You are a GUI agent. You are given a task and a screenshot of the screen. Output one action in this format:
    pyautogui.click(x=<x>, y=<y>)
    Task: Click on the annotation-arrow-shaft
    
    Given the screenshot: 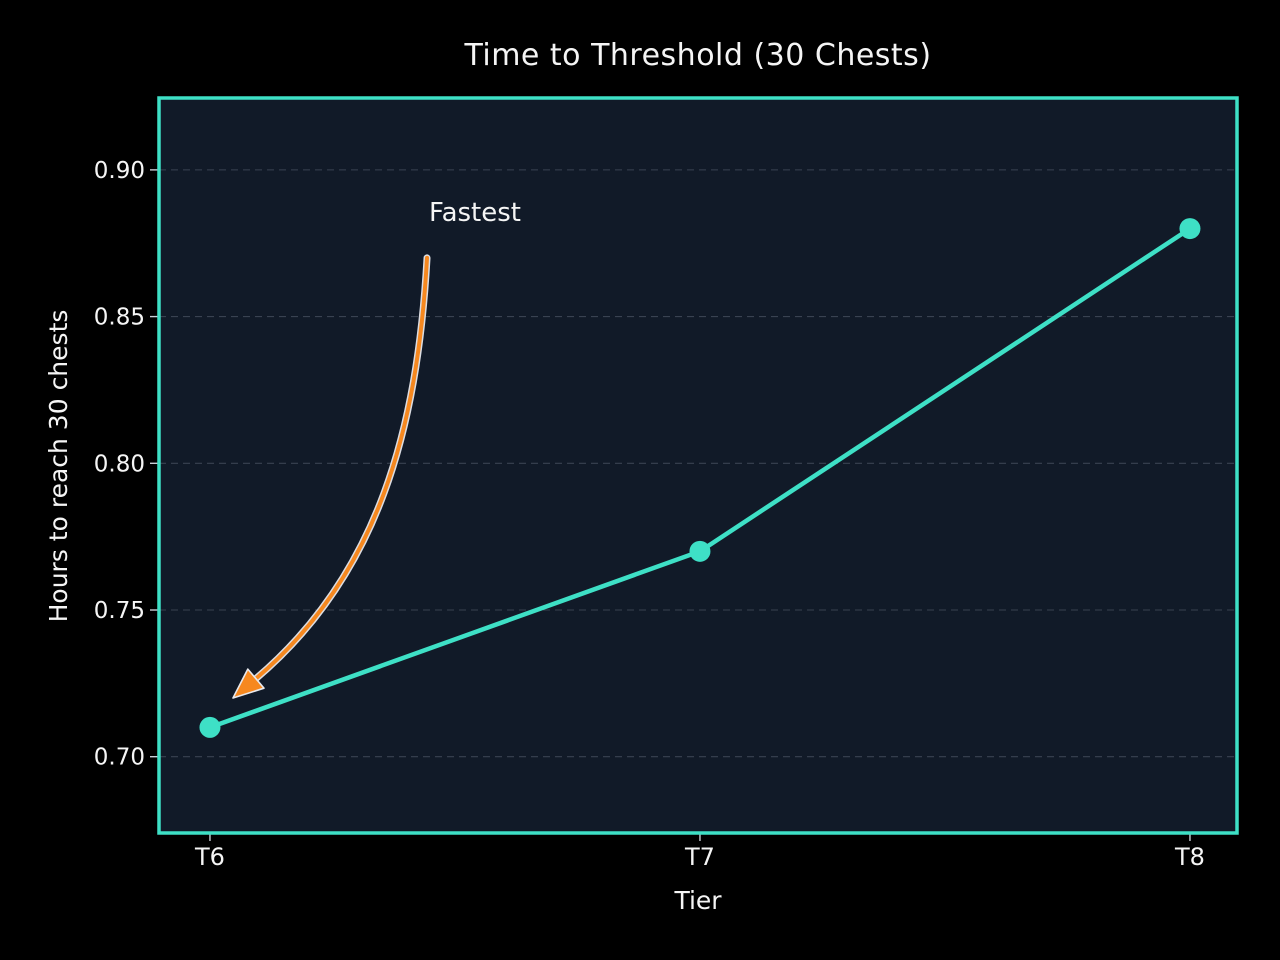 What is the action you would take?
    pyautogui.click(x=341, y=468)
    